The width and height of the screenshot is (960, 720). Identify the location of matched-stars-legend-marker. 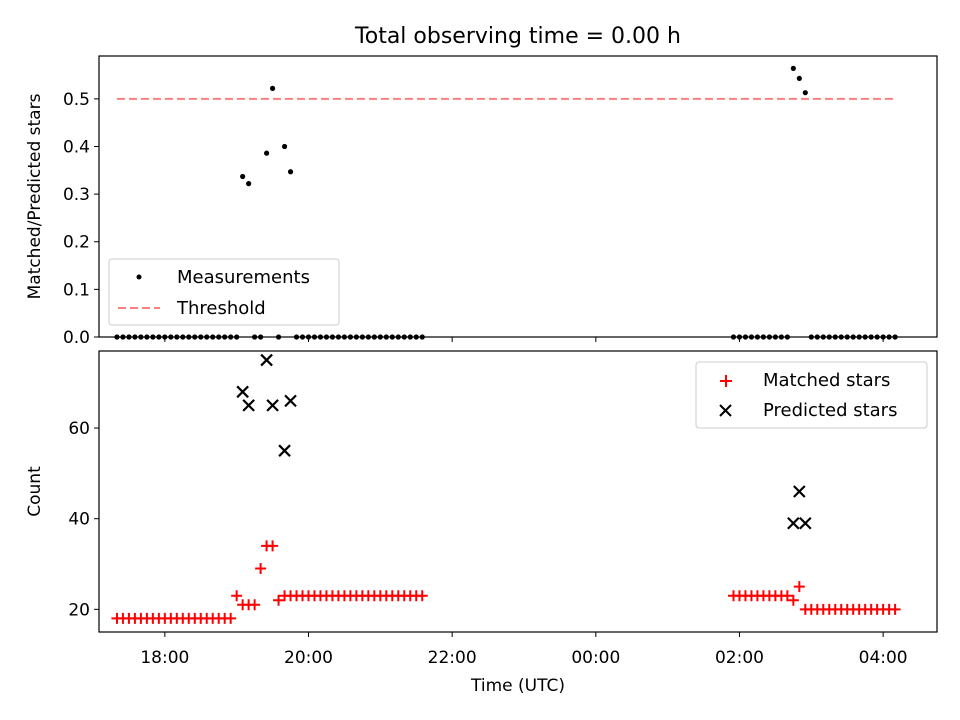
(726, 381).